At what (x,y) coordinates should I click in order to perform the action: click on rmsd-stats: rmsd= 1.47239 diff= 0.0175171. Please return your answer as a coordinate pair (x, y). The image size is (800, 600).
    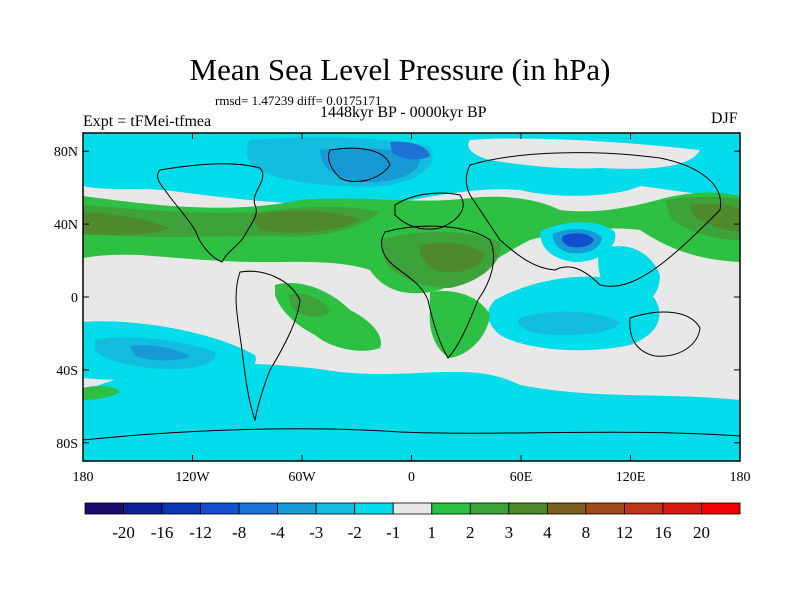
    Looking at the image, I should click on (298, 100).